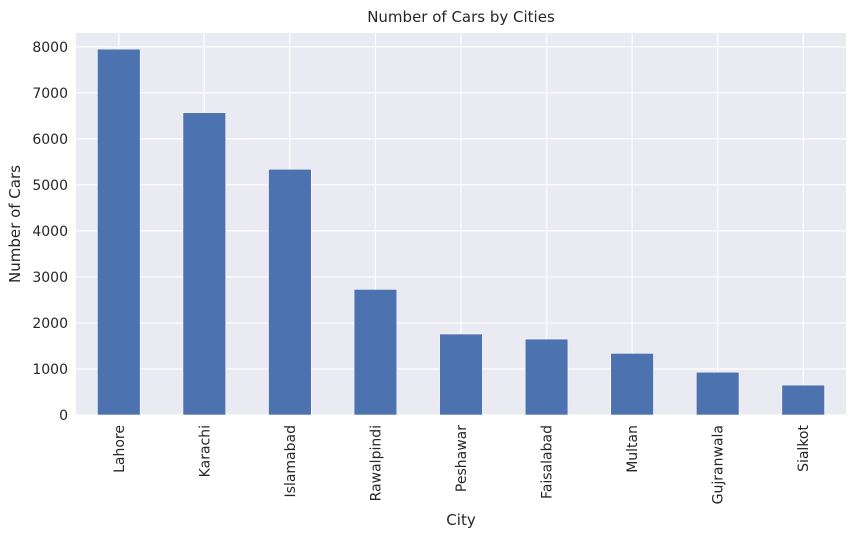 The height and width of the screenshot is (536, 862). What do you see at coordinates (50, 370) in the screenshot?
I see `y-tick-label: 1000` at bounding box center [50, 370].